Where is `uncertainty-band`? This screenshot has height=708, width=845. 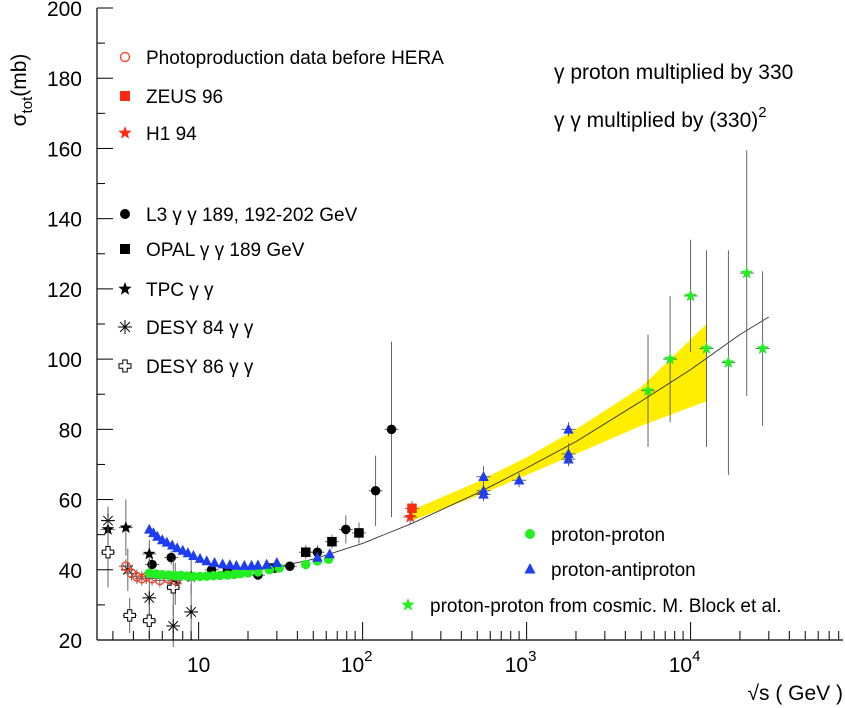 uncertainty-band is located at coordinates (559, 422).